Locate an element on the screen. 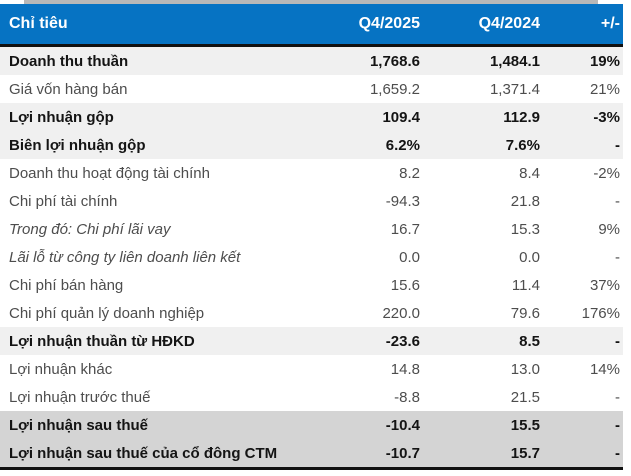  row-label: Chi phí bán hàng is located at coordinates (66, 285).